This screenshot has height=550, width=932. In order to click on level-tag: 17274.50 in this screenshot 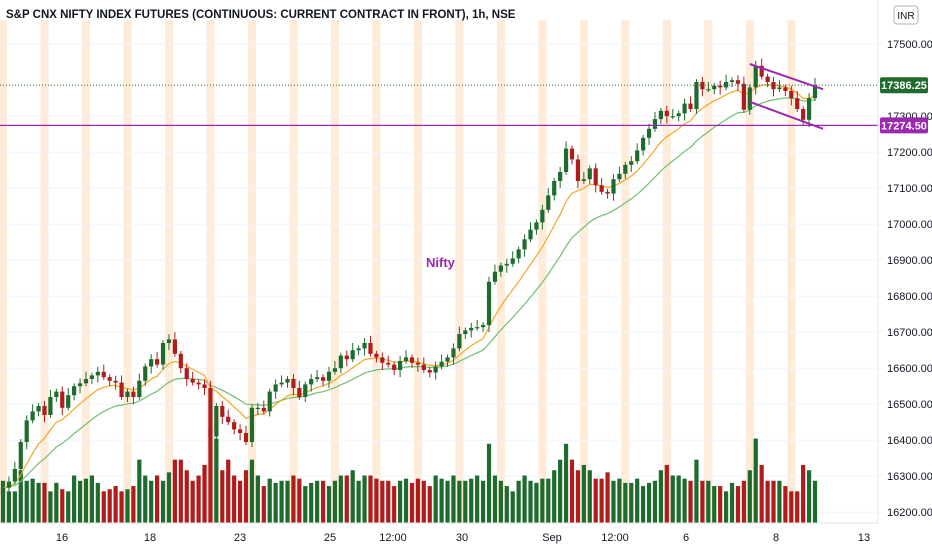, I will do `click(904, 125)`.